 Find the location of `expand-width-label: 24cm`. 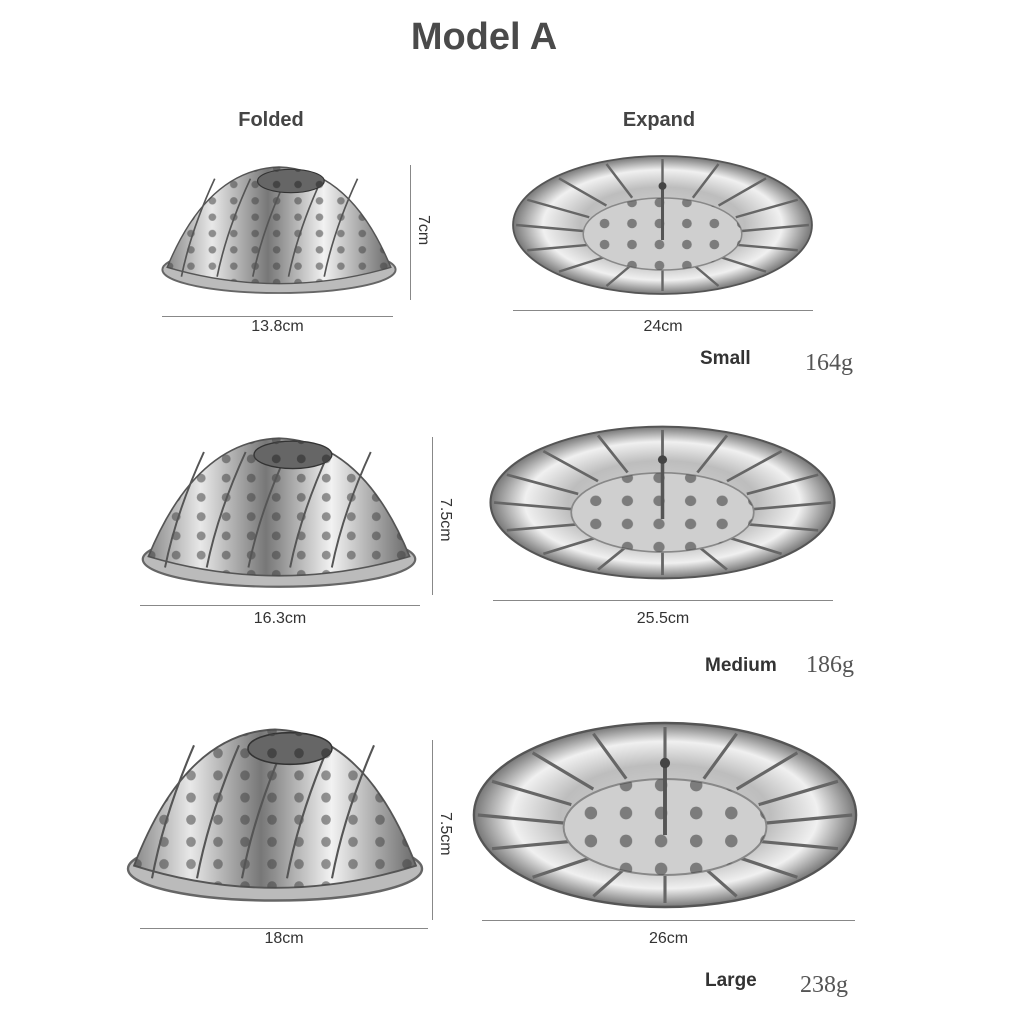

expand-width-label: 24cm is located at coordinates (663, 326).